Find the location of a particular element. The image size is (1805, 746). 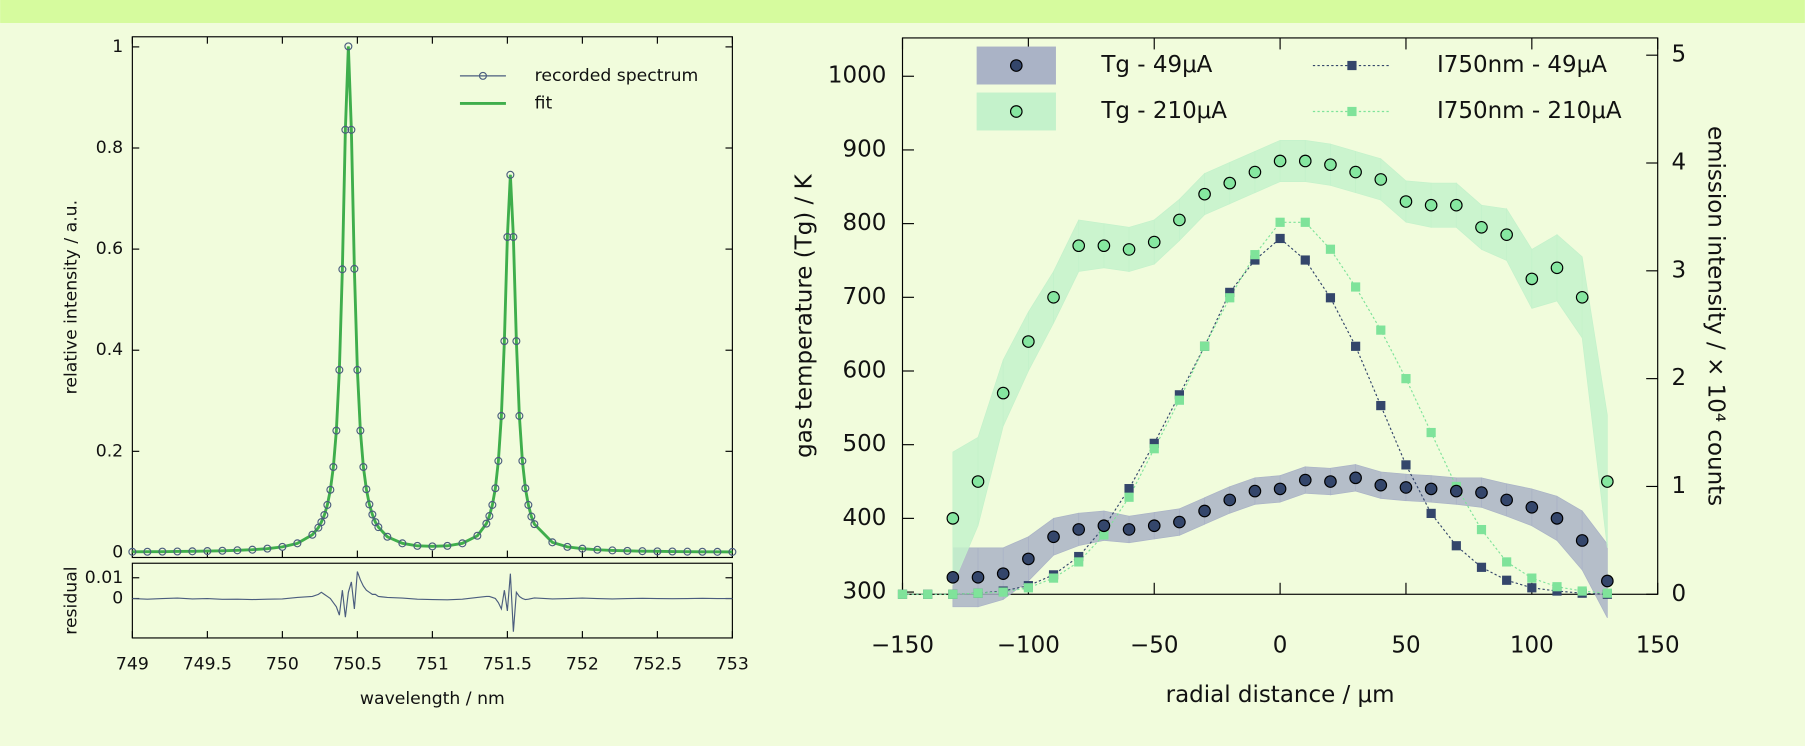

y-axis-label: gas temperature (Tg) / K is located at coordinates (804, 315).